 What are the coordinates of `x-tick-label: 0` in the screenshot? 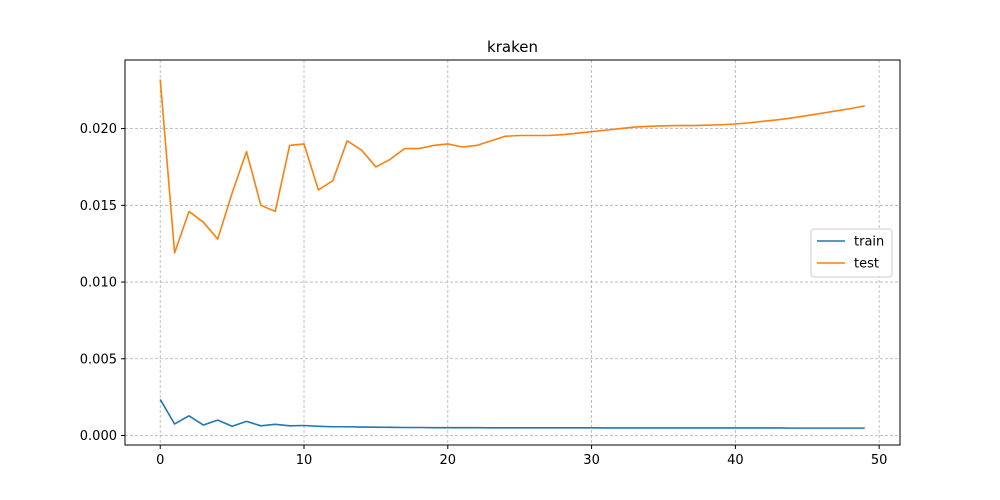 It's located at (160, 460).